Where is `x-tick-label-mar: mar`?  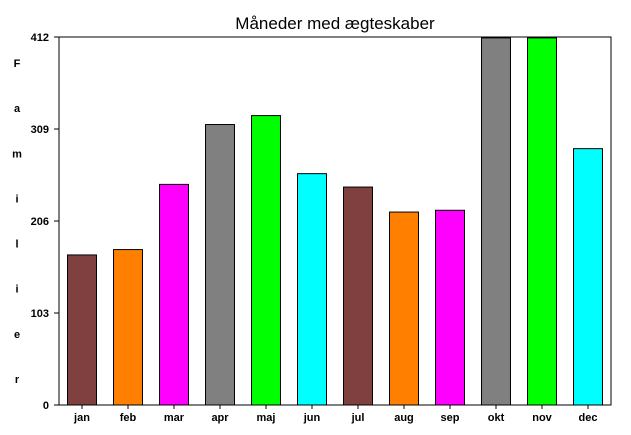 x-tick-label-mar: mar is located at coordinates (174, 418).